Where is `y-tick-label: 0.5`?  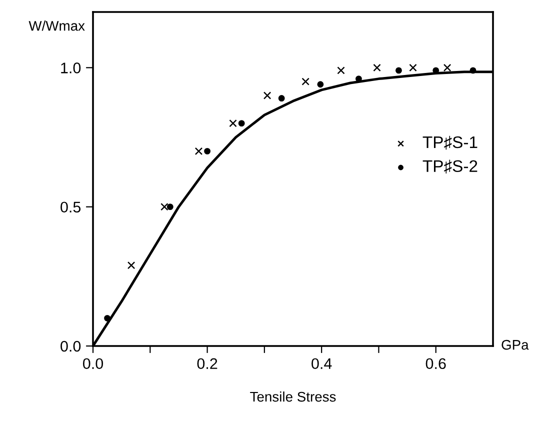
y-tick-label: 0.5 is located at coordinates (70, 207).